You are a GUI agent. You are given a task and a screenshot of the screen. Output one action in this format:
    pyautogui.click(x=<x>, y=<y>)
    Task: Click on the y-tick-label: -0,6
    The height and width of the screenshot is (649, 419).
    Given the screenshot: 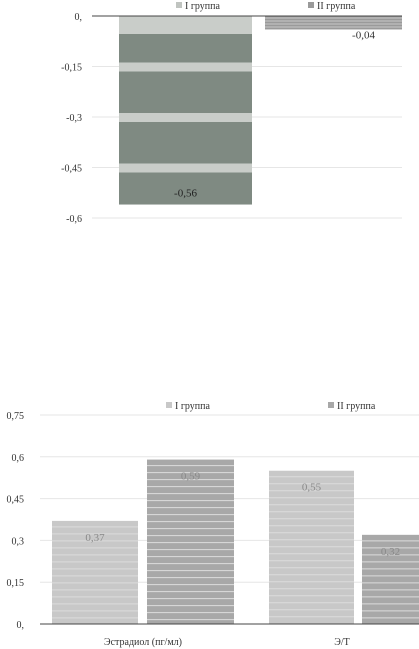 What is the action you would take?
    pyautogui.click(x=74, y=219)
    